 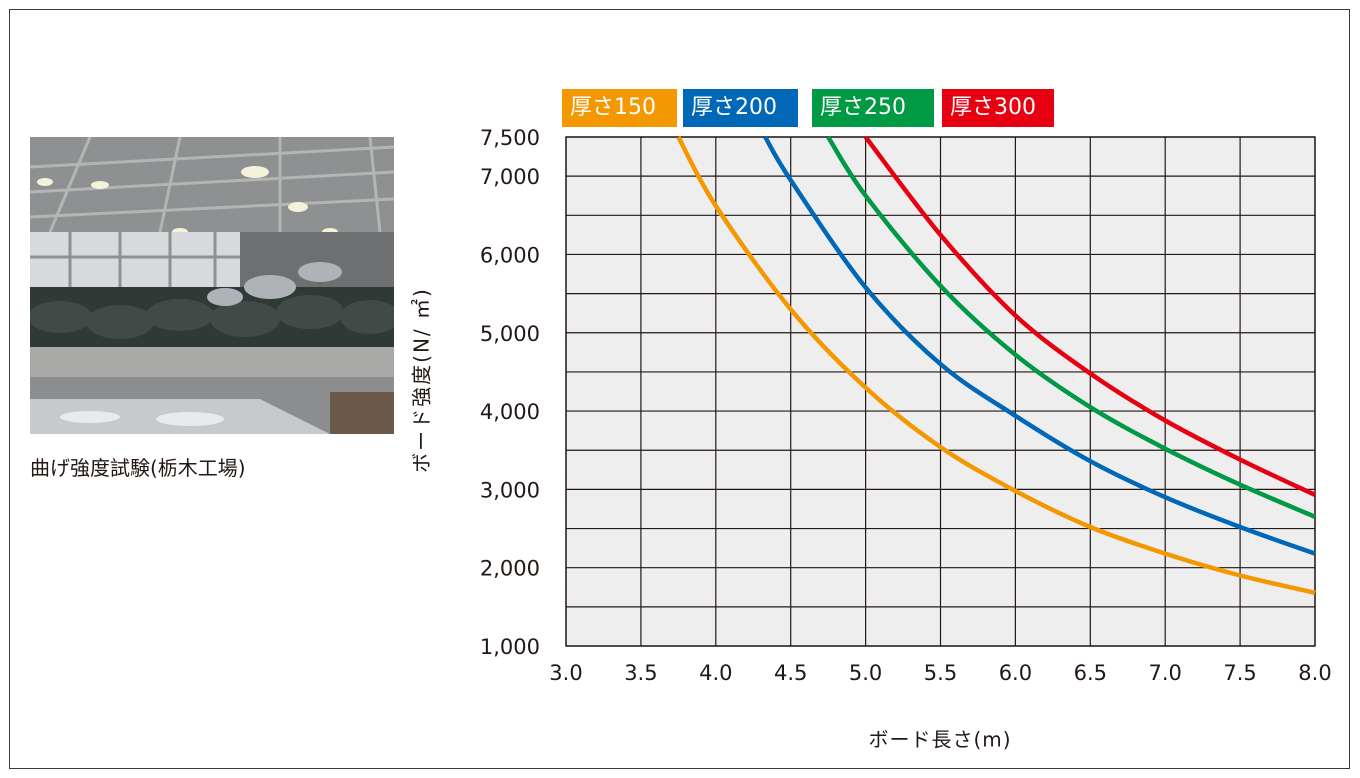 I want to click on y-tick-label: 4,000, so click(x=510, y=412).